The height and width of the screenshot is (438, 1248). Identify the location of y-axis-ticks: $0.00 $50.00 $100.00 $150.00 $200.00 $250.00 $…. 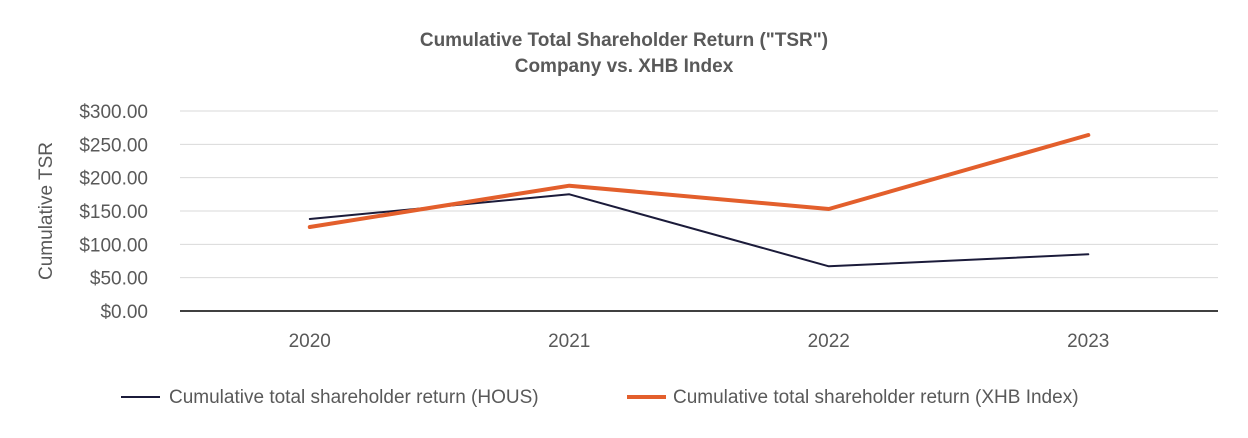
(113, 212).